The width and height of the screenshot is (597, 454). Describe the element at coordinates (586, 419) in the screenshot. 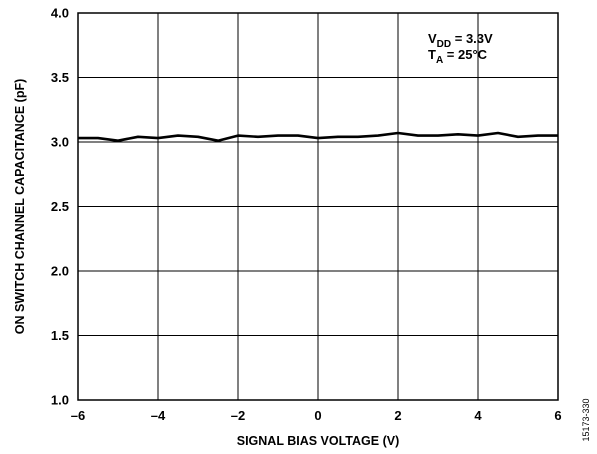

I see `figure-id: 15173-330` at that location.